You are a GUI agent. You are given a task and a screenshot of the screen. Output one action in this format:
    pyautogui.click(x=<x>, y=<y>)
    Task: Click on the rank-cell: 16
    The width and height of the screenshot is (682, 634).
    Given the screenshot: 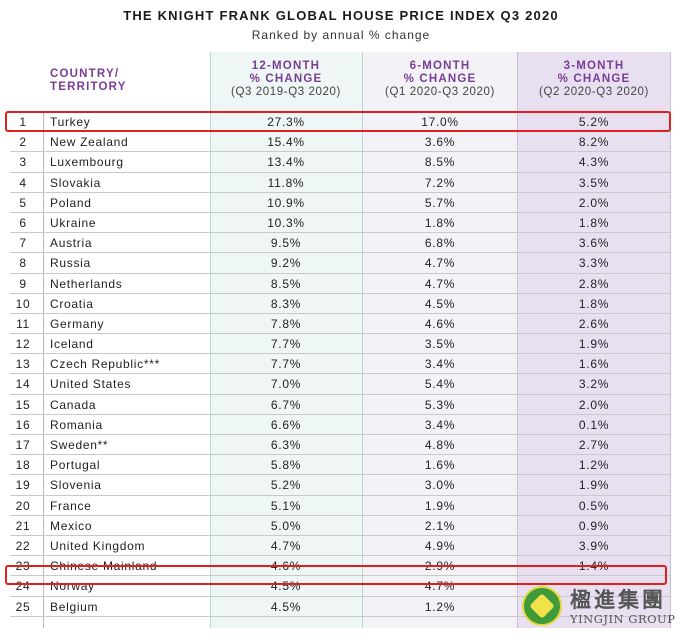 What is the action you would take?
    pyautogui.click(x=23, y=424)
    